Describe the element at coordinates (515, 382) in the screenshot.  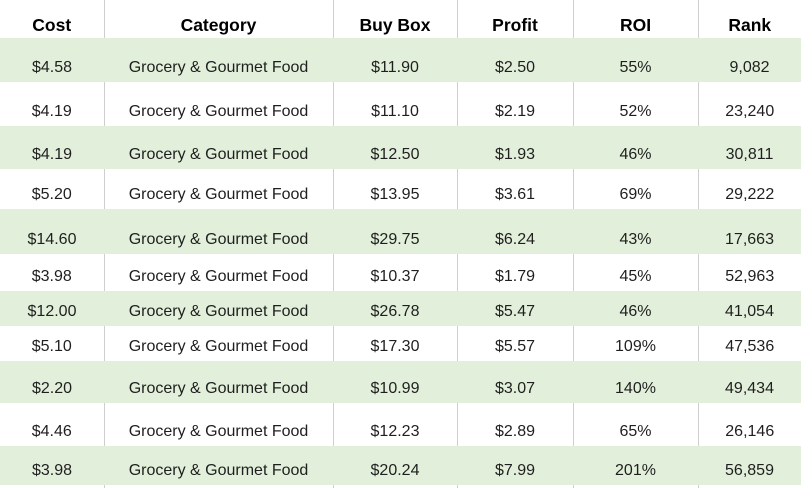
I see `cell-profit: $3.07` at that location.